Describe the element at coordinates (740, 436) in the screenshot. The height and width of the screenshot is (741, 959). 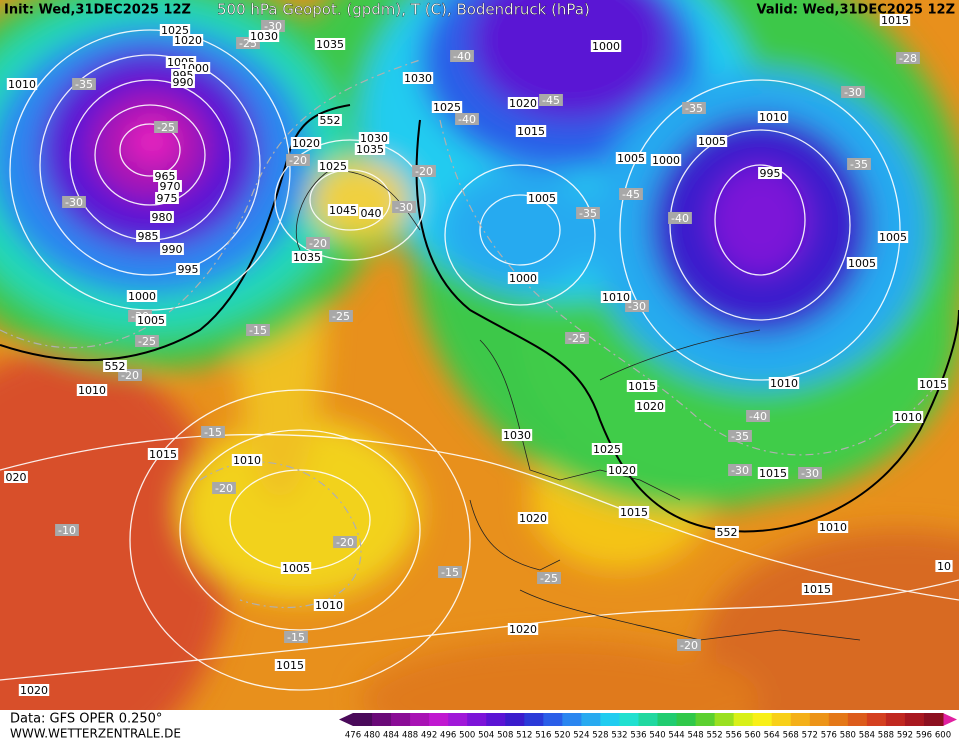
I see `temperature-label: -35` at that location.